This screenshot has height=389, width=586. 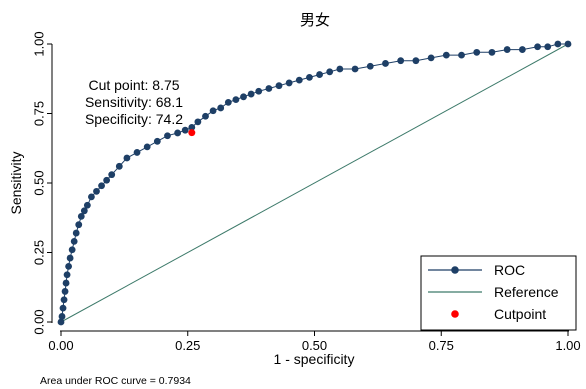 What do you see at coordinates (455, 270) in the screenshot?
I see `legend-roc-marker` at bounding box center [455, 270].